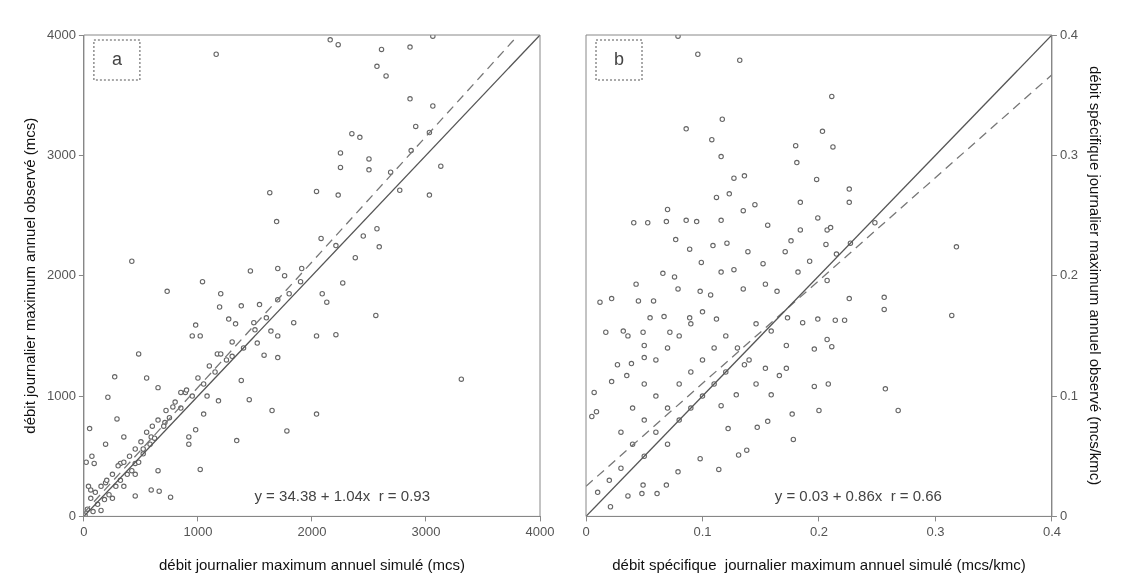 This screenshot has width=1123, height=587. What do you see at coordinates (619, 58) in the screenshot?
I see `annotation: b` at bounding box center [619, 58].